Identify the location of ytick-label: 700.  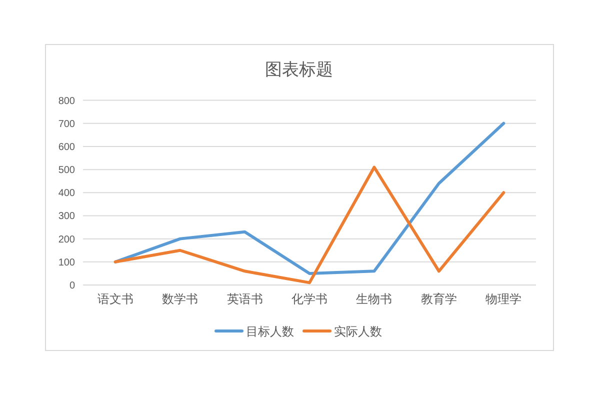
(66, 124).